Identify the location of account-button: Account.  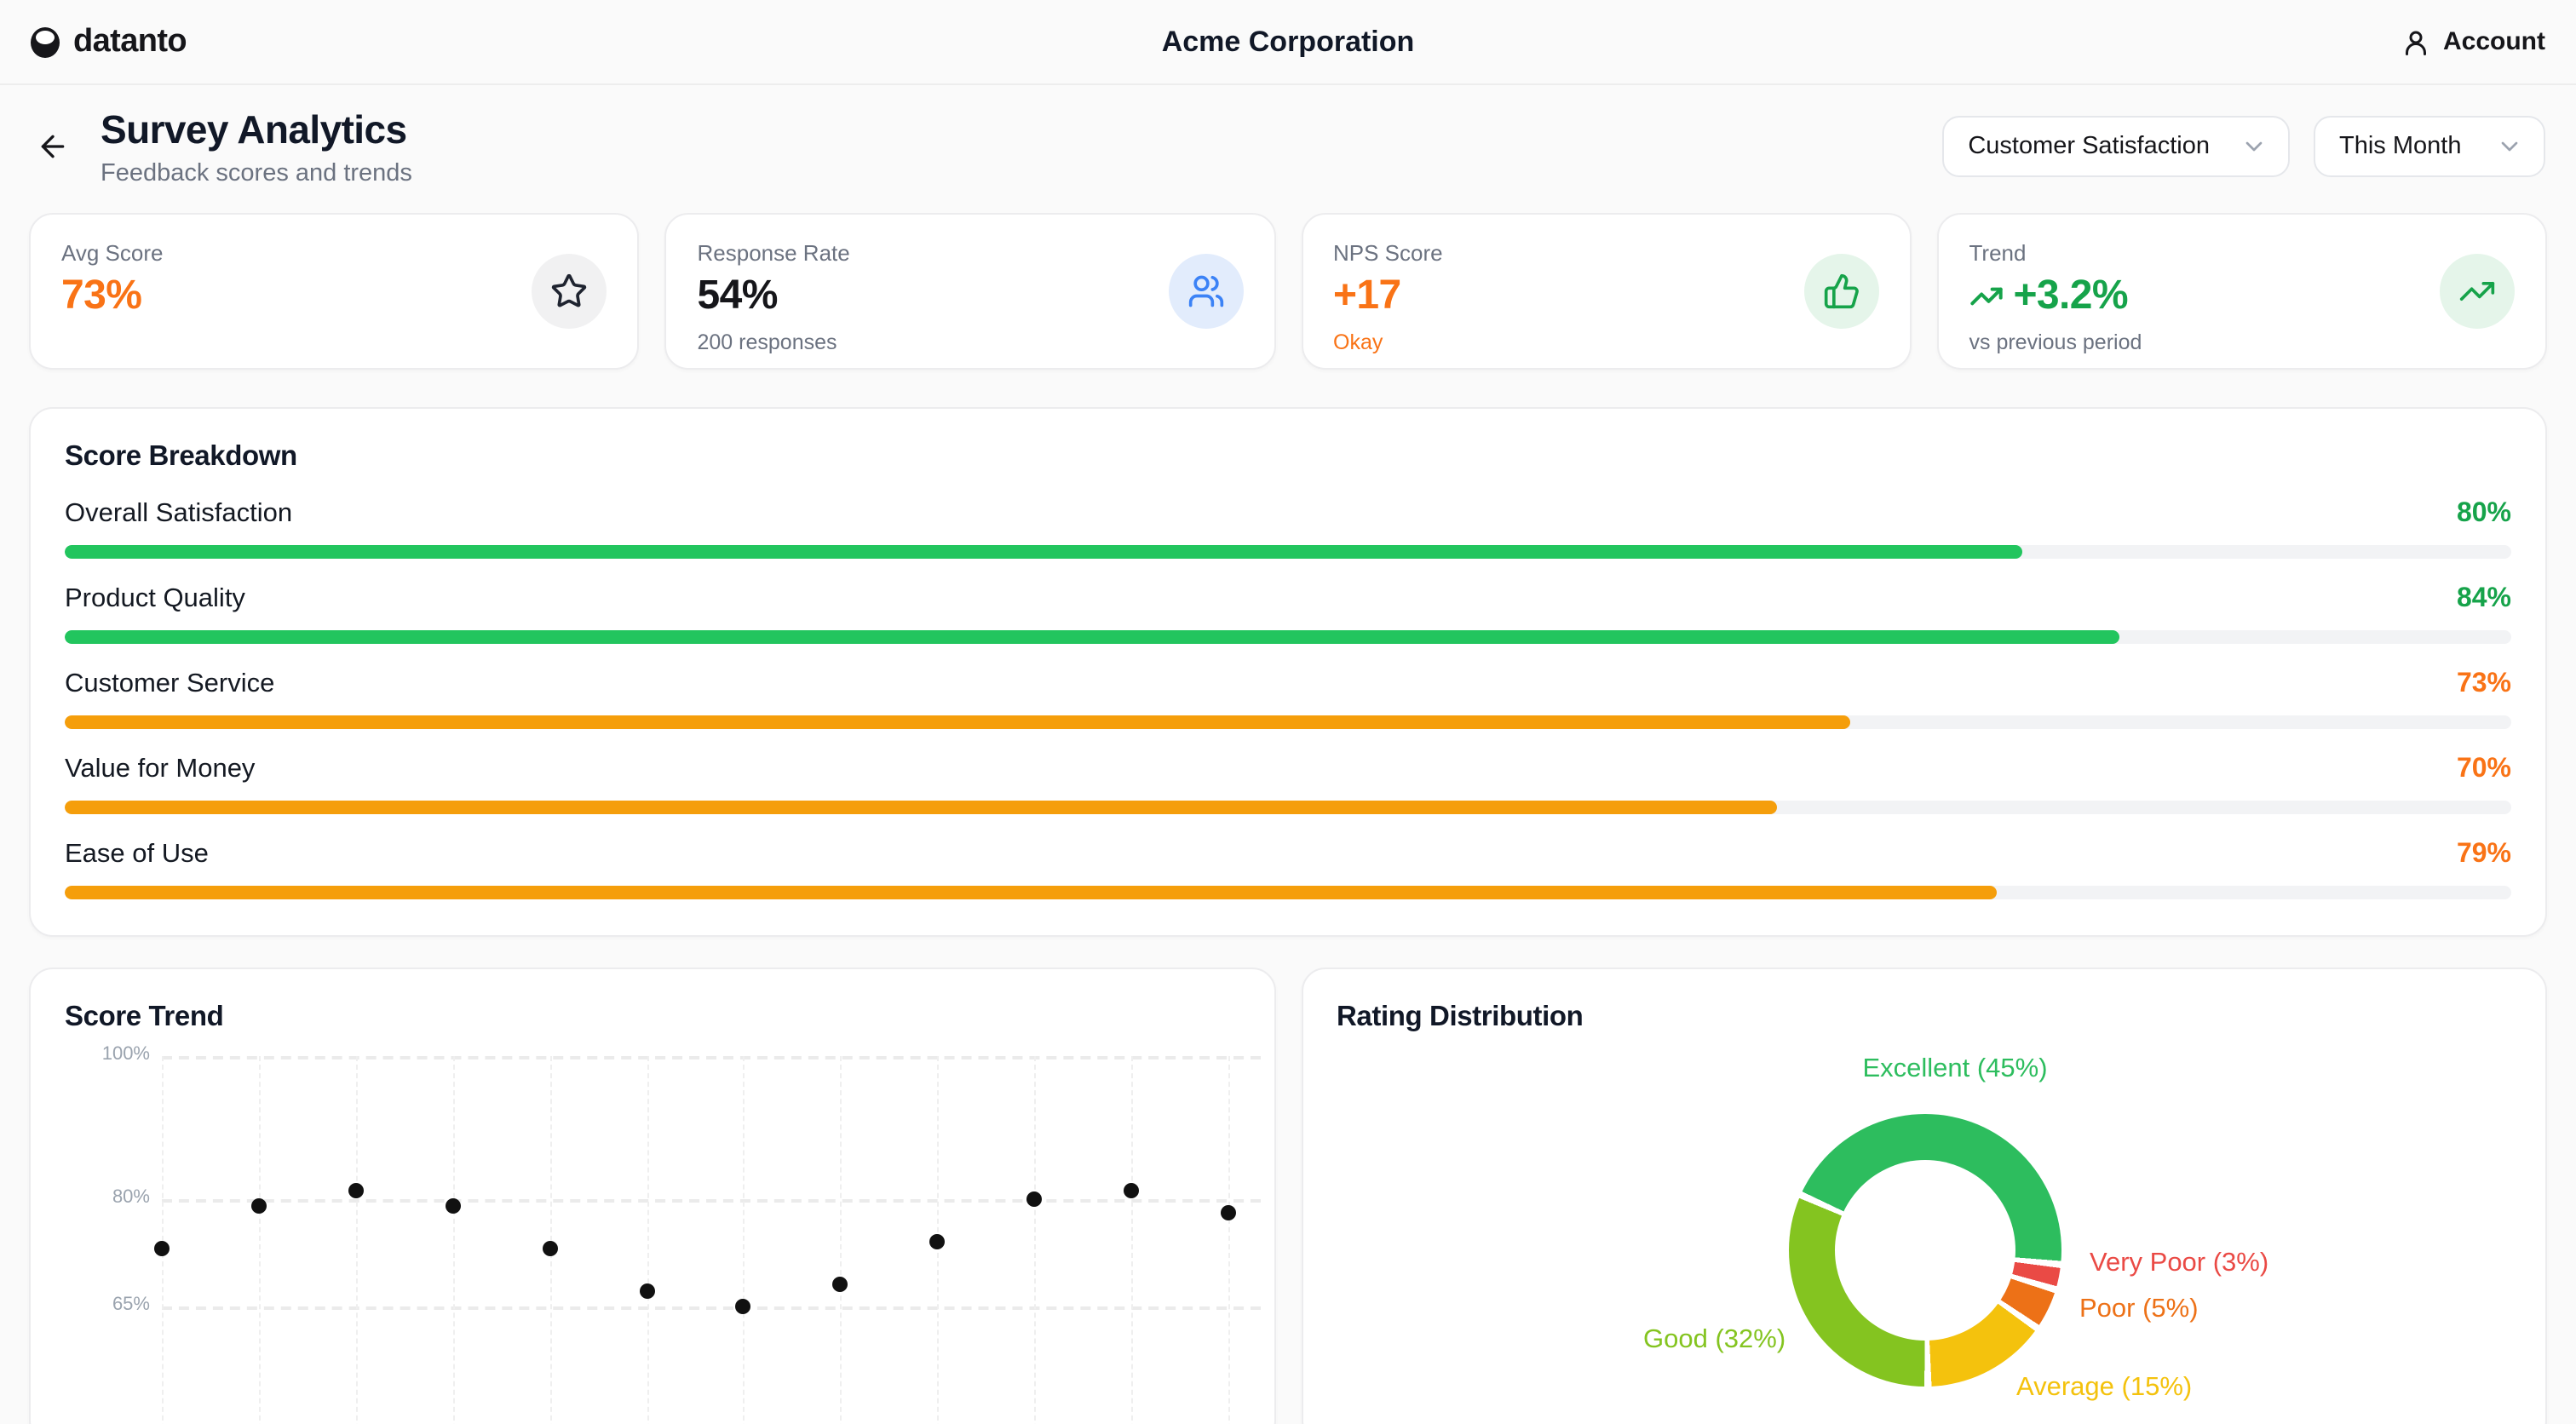
(2473, 41).